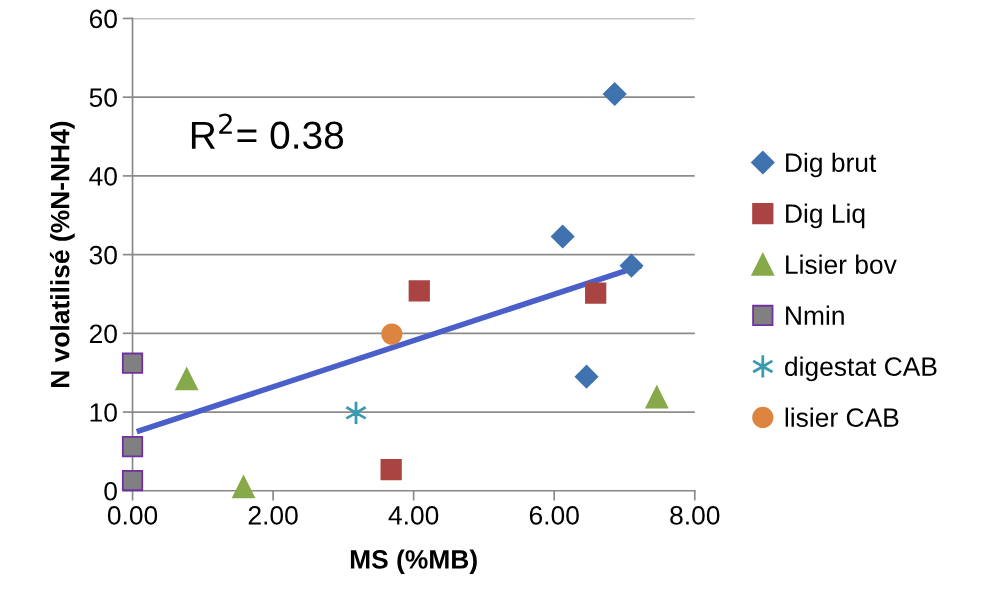  I want to click on annotation: R$^{2}$= 0.38, so click(267, 131).